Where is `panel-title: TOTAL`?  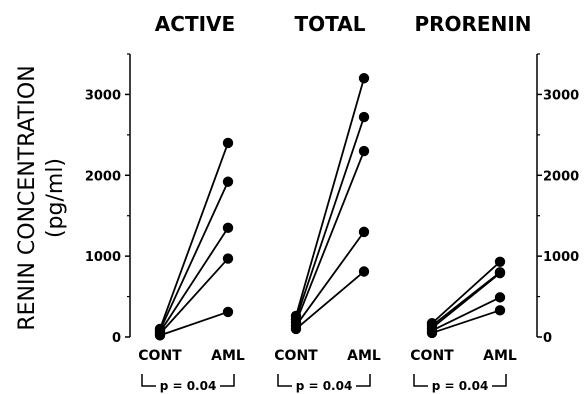
panel-title: TOTAL is located at coordinates (330, 24).